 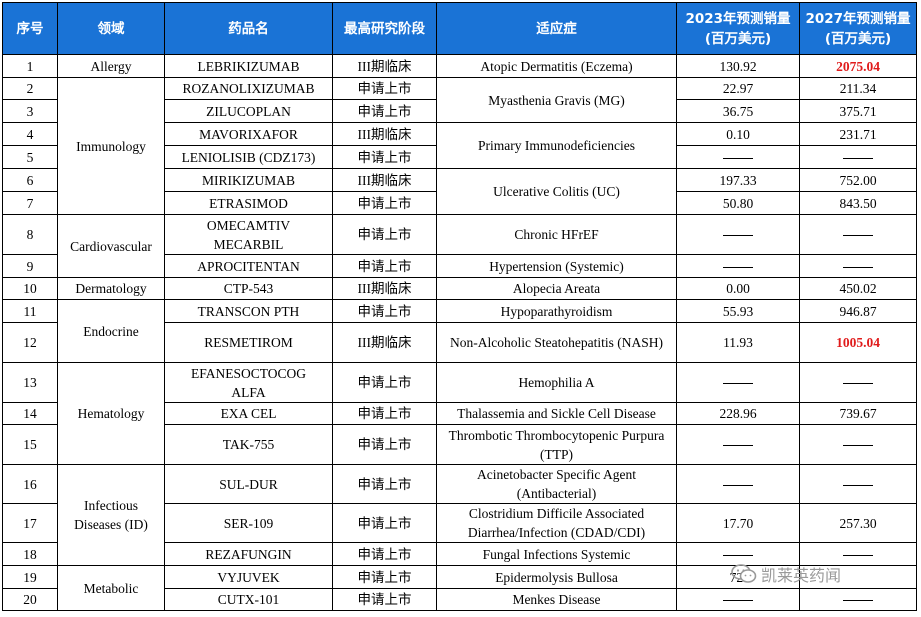 What do you see at coordinates (30, 234) in the screenshot?
I see `seq-cell: 8` at bounding box center [30, 234].